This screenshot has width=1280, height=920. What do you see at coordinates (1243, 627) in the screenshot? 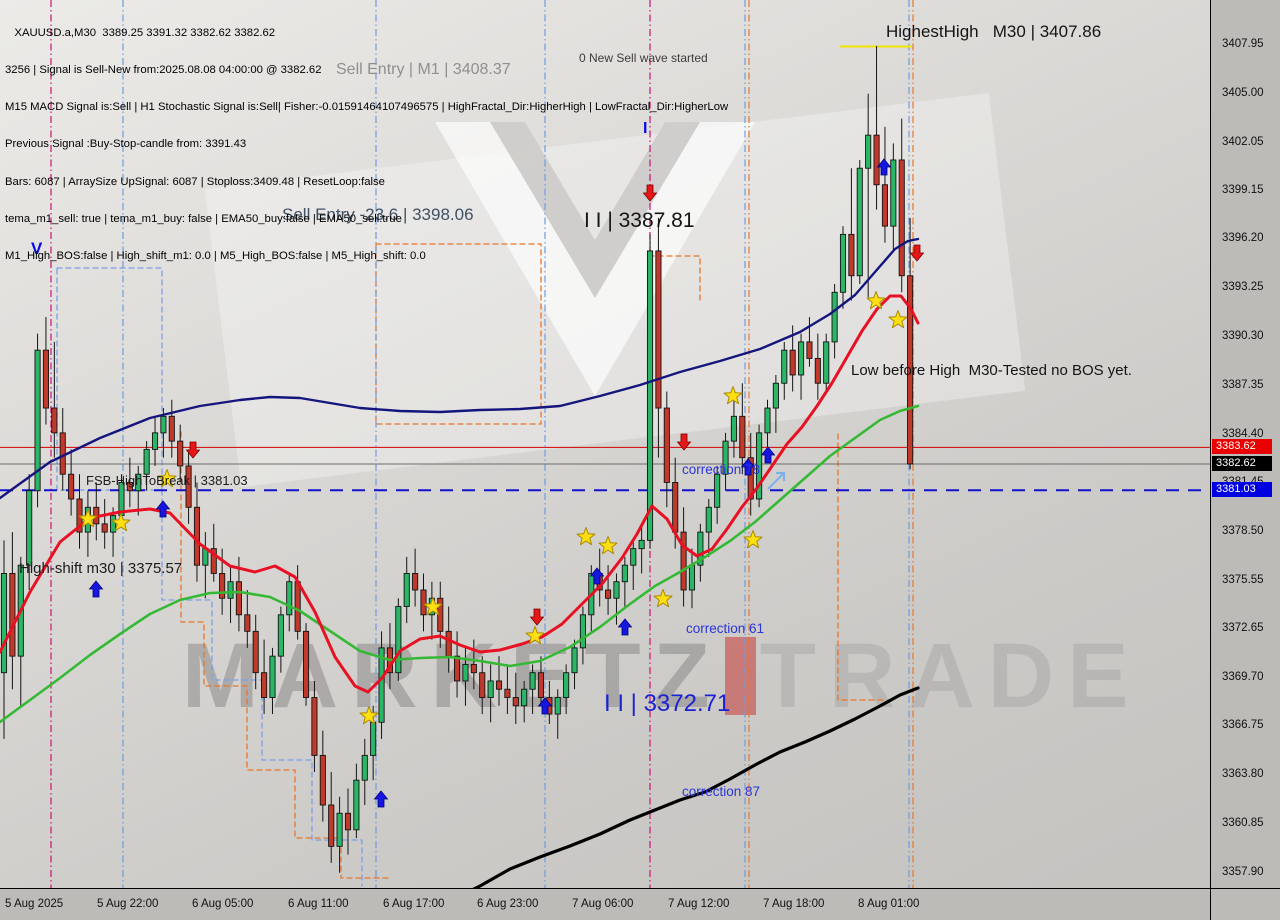
I see `price-axis-label: 3372.65` at bounding box center [1243, 627].